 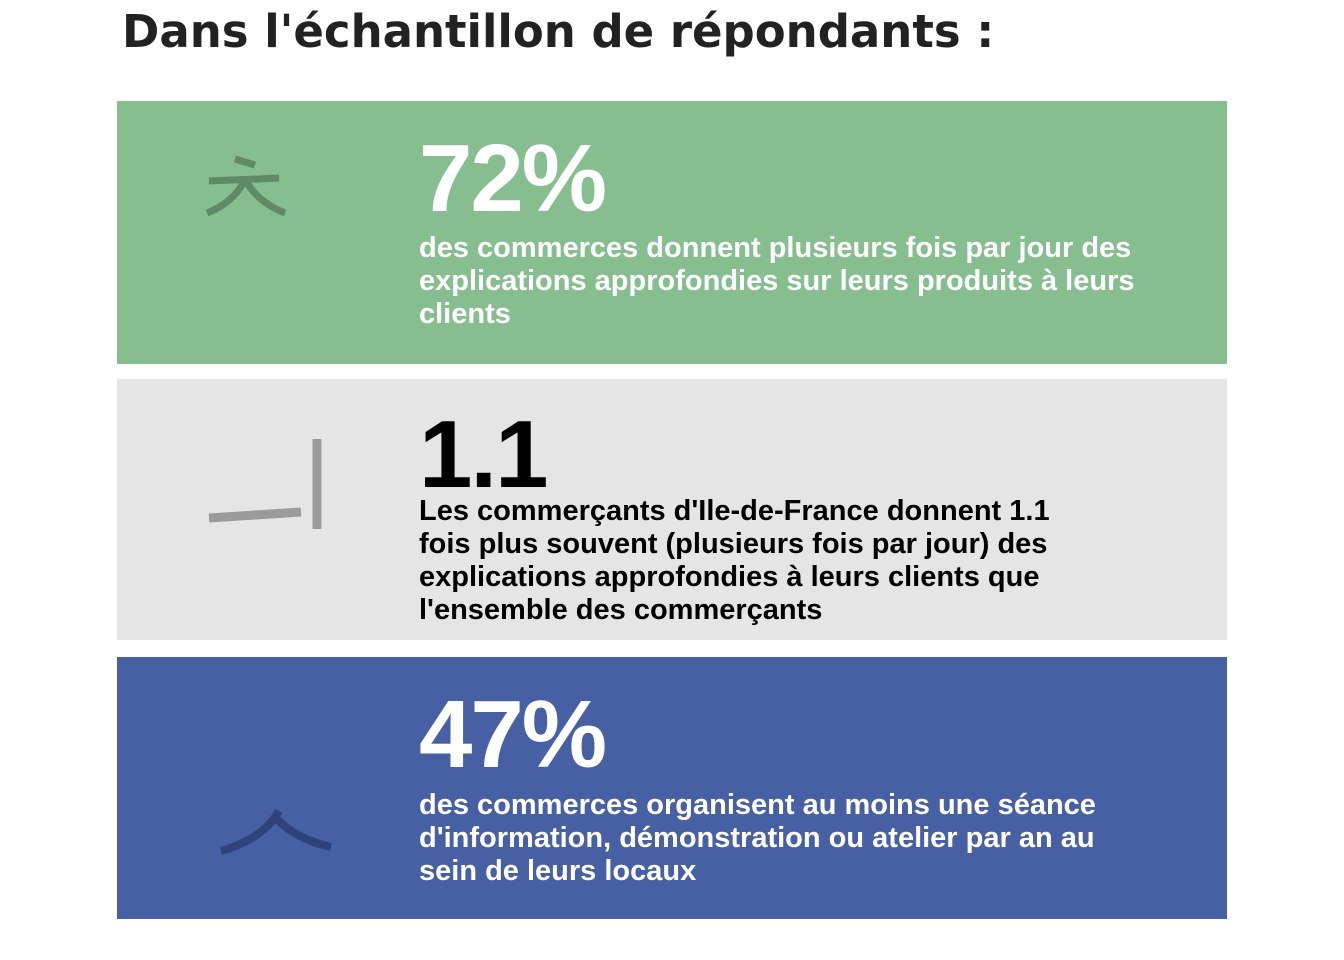 What do you see at coordinates (266, 484) in the screenshot?
I see `korean-ui-vowel-icon` at bounding box center [266, 484].